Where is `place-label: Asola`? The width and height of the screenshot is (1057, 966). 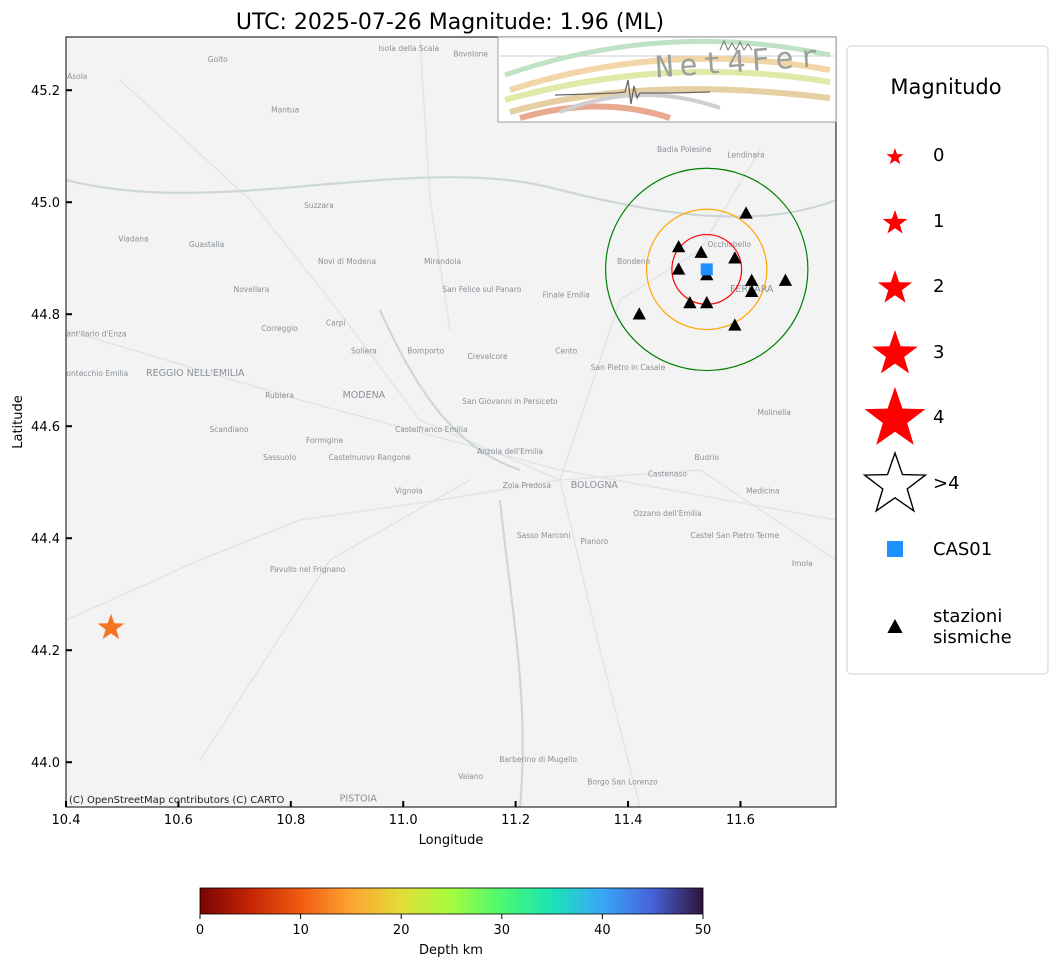
place-label: Asola is located at coordinates (77, 76).